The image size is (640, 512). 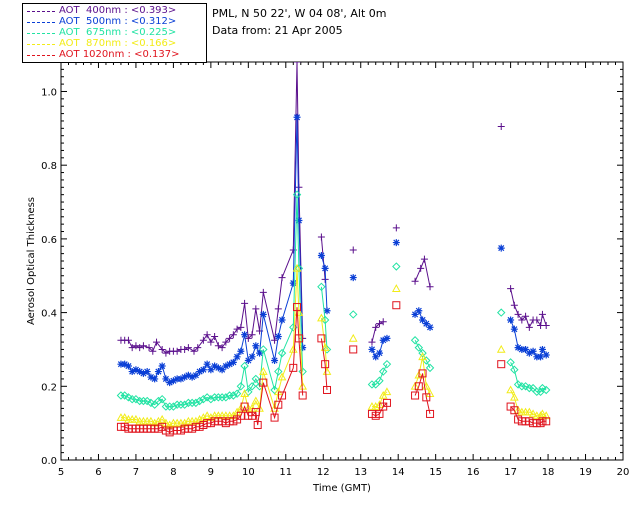 I want to click on x-tick-label: 15, so click(x=435, y=472).